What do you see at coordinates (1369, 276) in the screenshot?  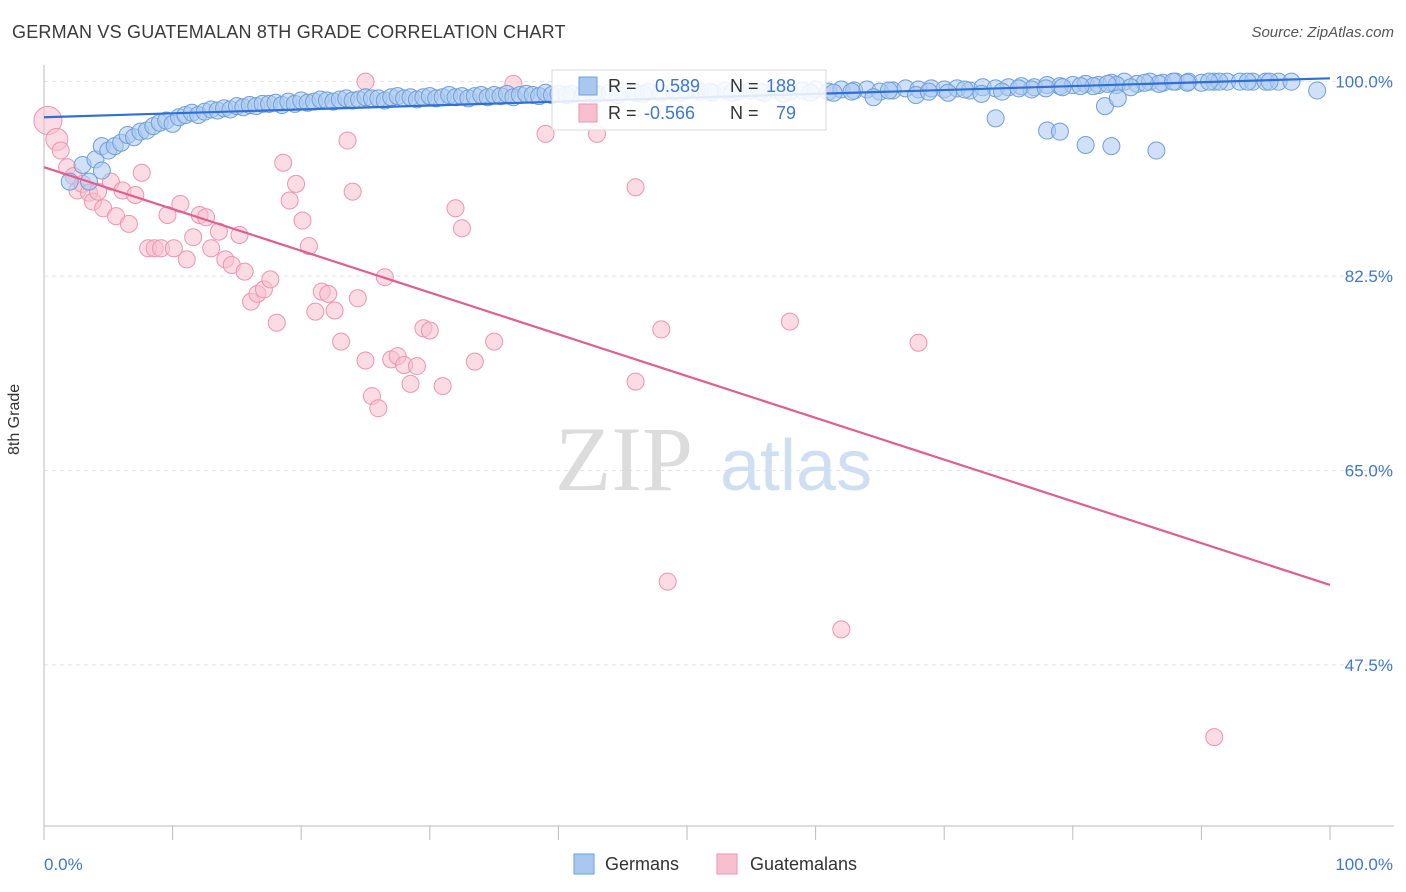 I see `y-tick-label-1: 82.5%` at bounding box center [1369, 276].